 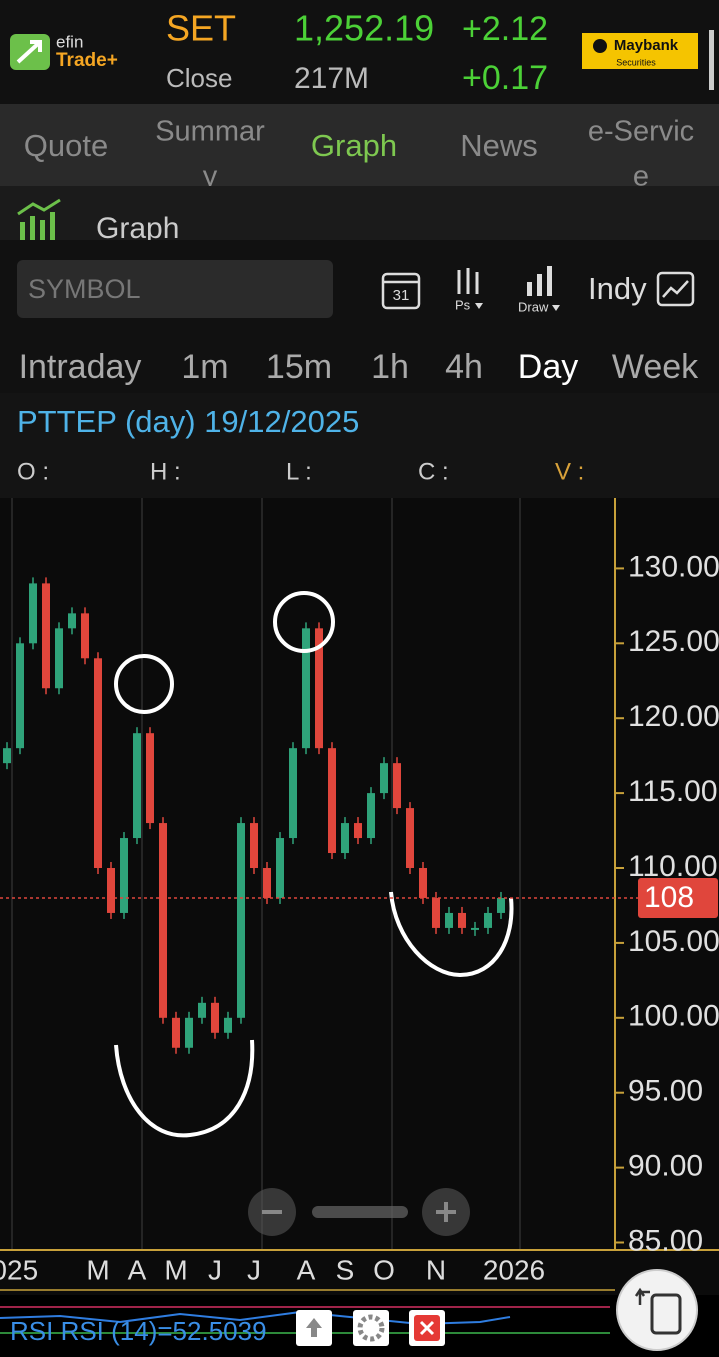 What do you see at coordinates (669, 897) in the screenshot?
I see `last-price-label: 108` at bounding box center [669, 897].